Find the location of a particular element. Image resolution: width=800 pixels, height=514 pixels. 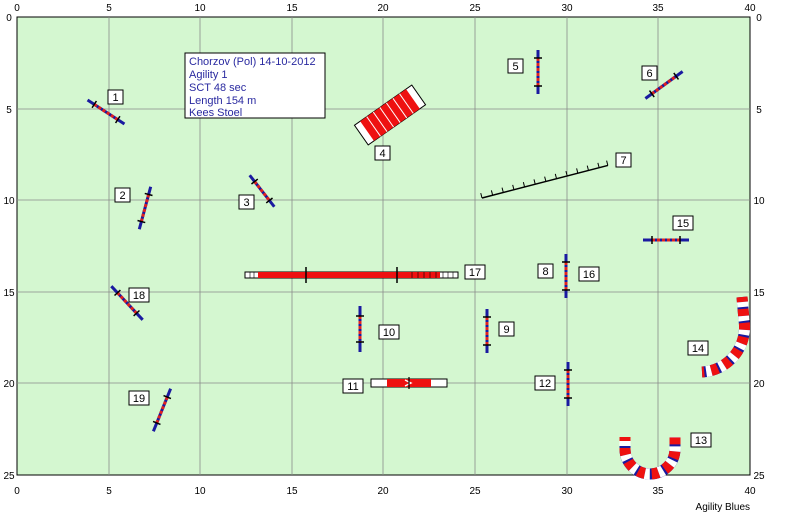

label-15: 15 is located at coordinates (683, 223).